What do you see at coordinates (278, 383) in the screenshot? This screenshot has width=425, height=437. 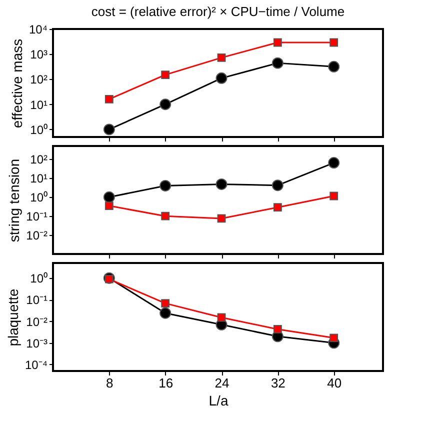 I see `x-tick-label: 32` at bounding box center [278, 383].